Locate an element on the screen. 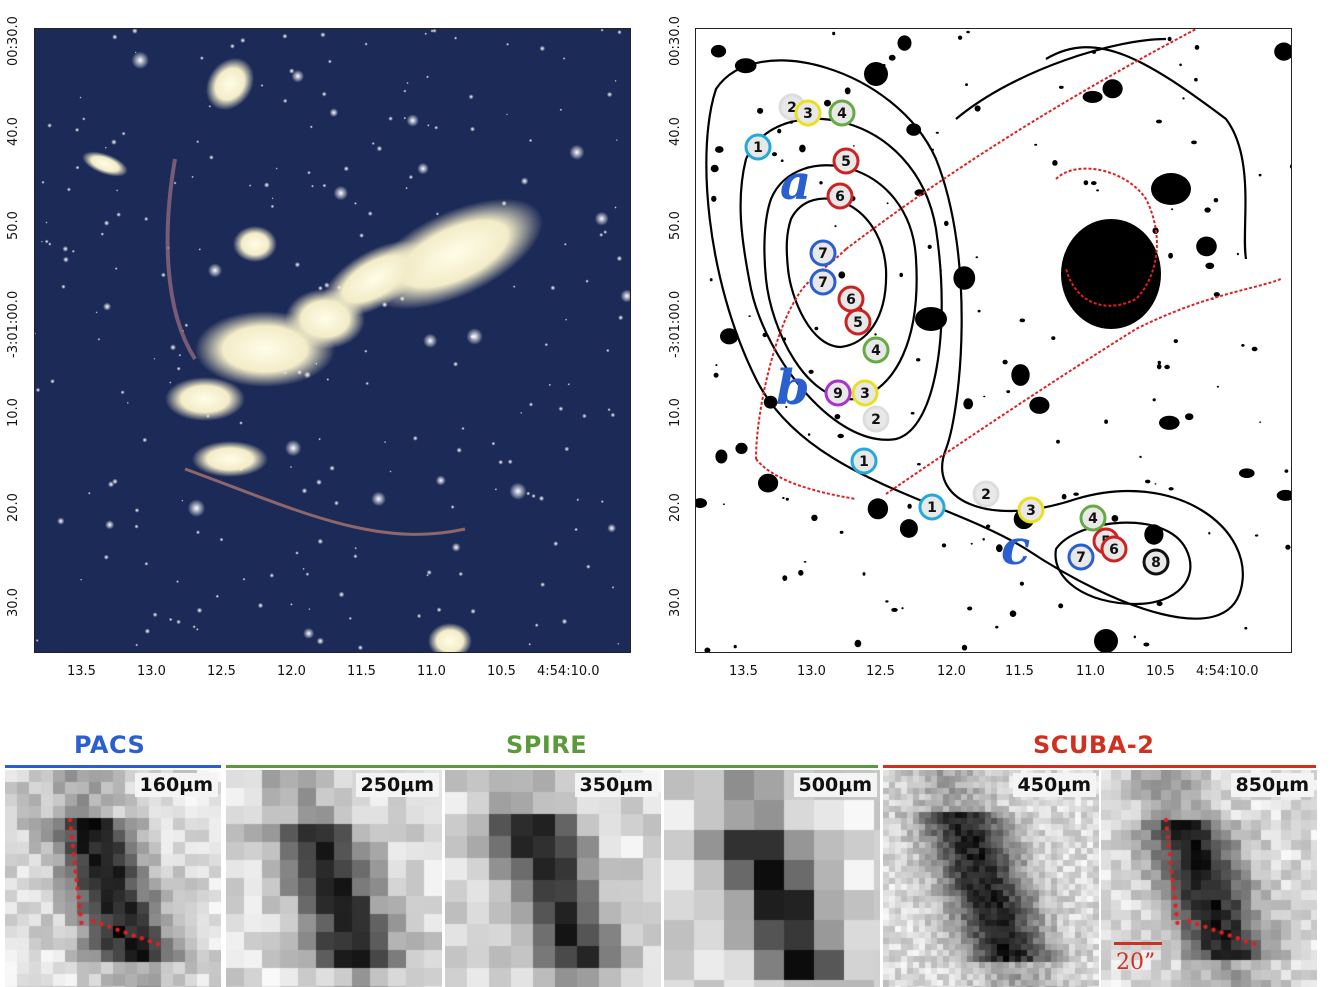  svg-text: 9 is located at coordinates (838, 394).